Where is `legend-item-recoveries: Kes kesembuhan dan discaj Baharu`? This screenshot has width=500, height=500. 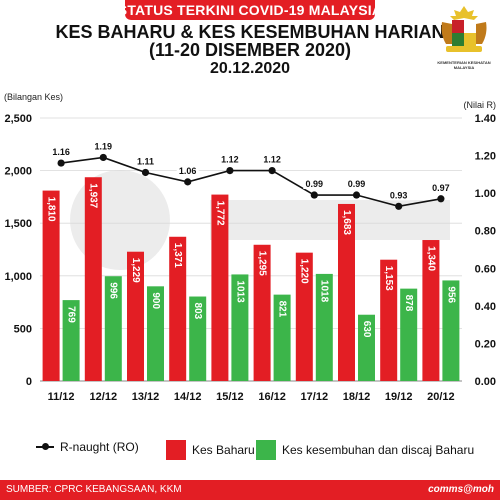 legend-item-recoveries: Kes kesembuhan dan discaj Baharu is located at coordinates (365, 450).